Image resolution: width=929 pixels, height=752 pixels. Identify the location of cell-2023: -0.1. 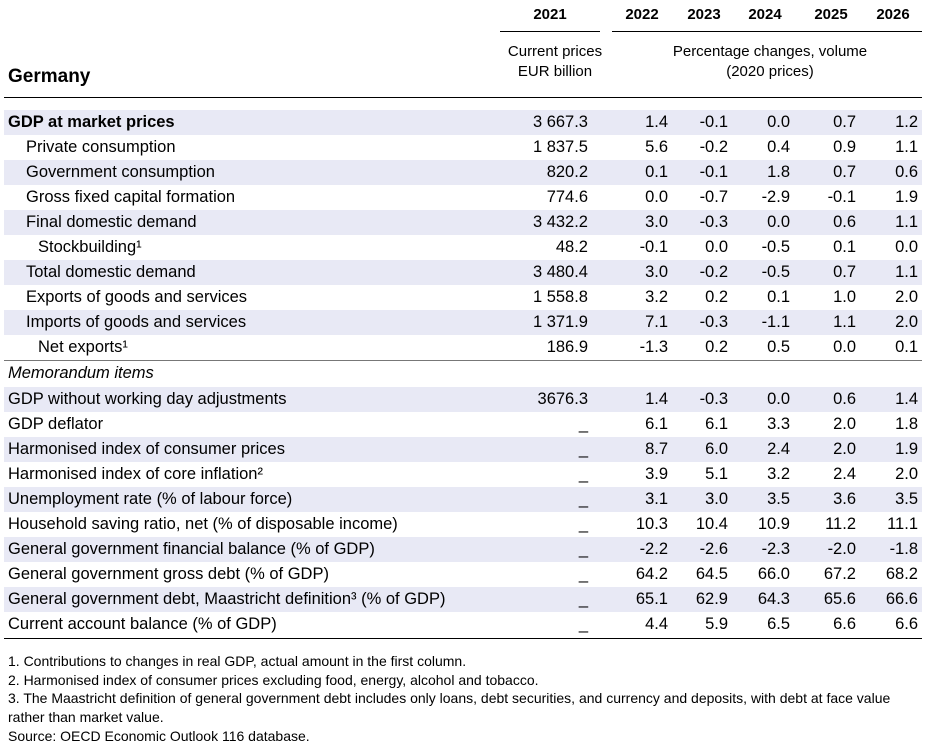
(713, 172).